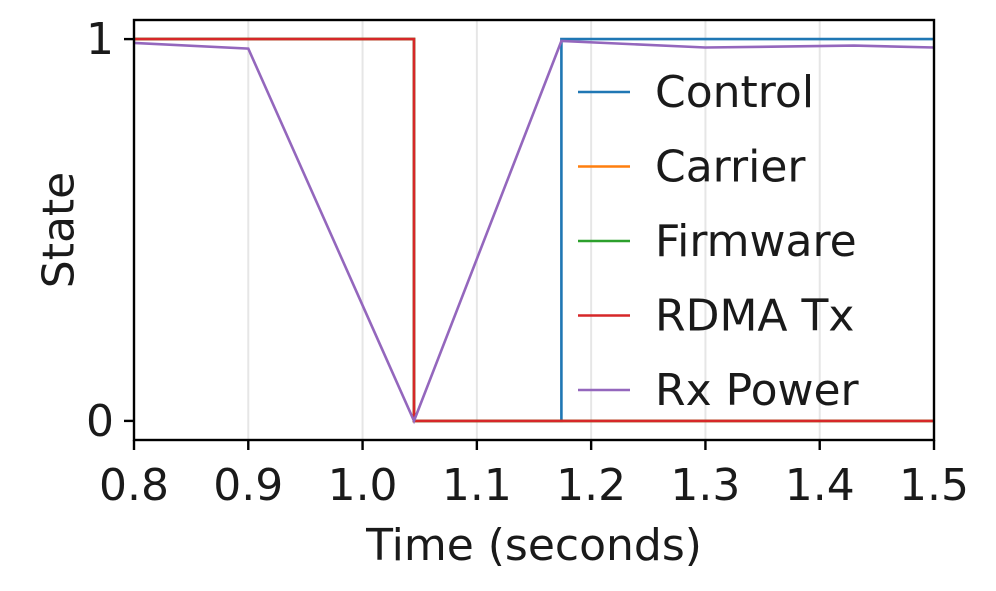 This screenshot has width=996, height=591. Describe the element at coordinates (757, 390) in the screenshot. I see `legend-label: Rx Power` at that location.